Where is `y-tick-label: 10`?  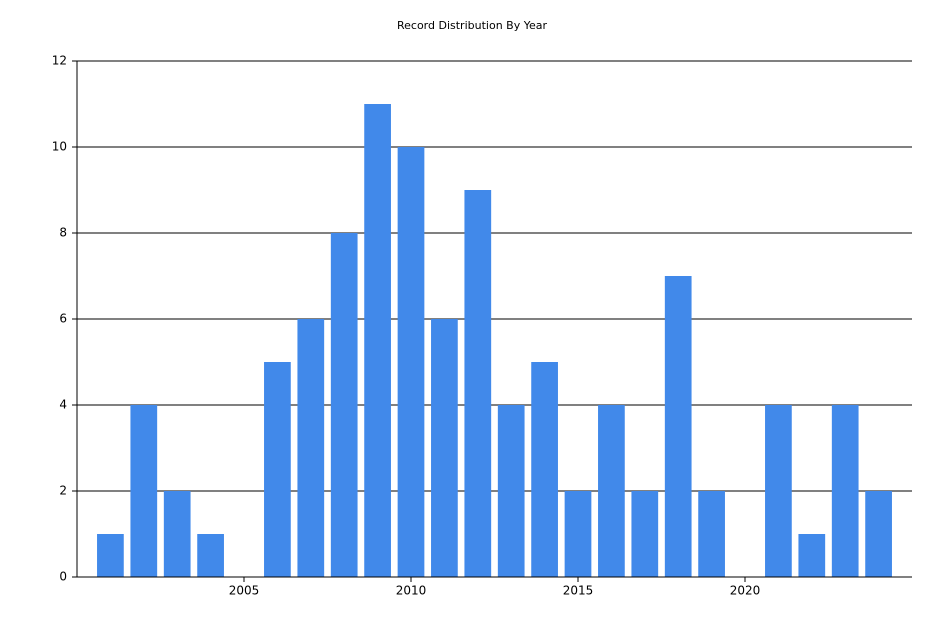 y-tick-label: 10 is located at coordinates (59, 147).